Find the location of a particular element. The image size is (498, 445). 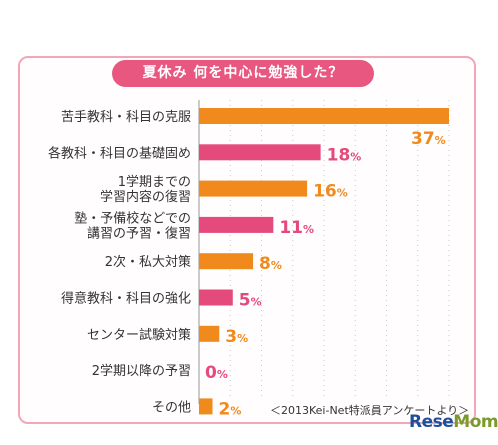

value-label: 16% is located at coordinates (330, 192).